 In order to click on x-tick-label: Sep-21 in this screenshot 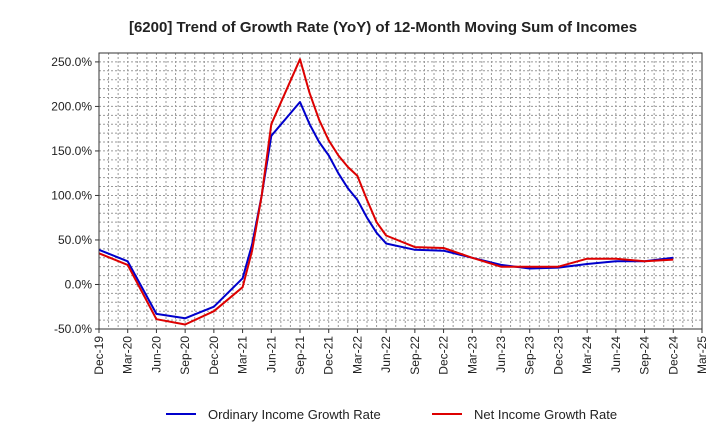, I will do `click(300, 355)`.